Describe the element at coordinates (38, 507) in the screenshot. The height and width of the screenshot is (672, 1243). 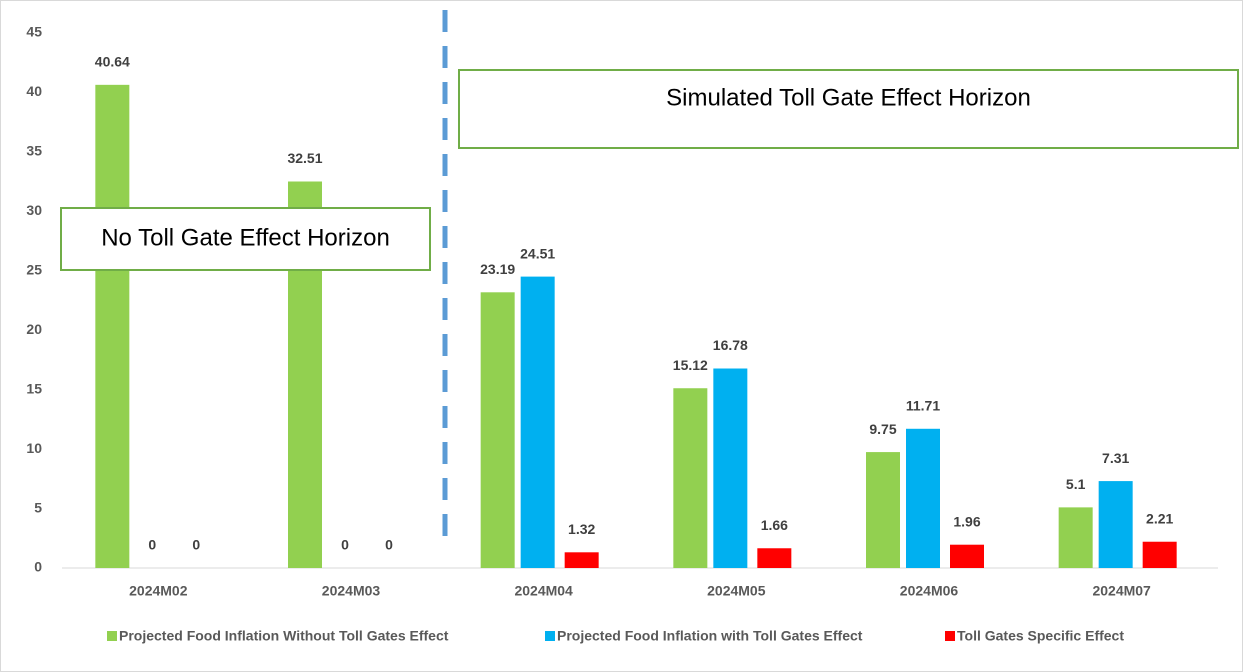
I see `y-tick-label: 5` at that location.